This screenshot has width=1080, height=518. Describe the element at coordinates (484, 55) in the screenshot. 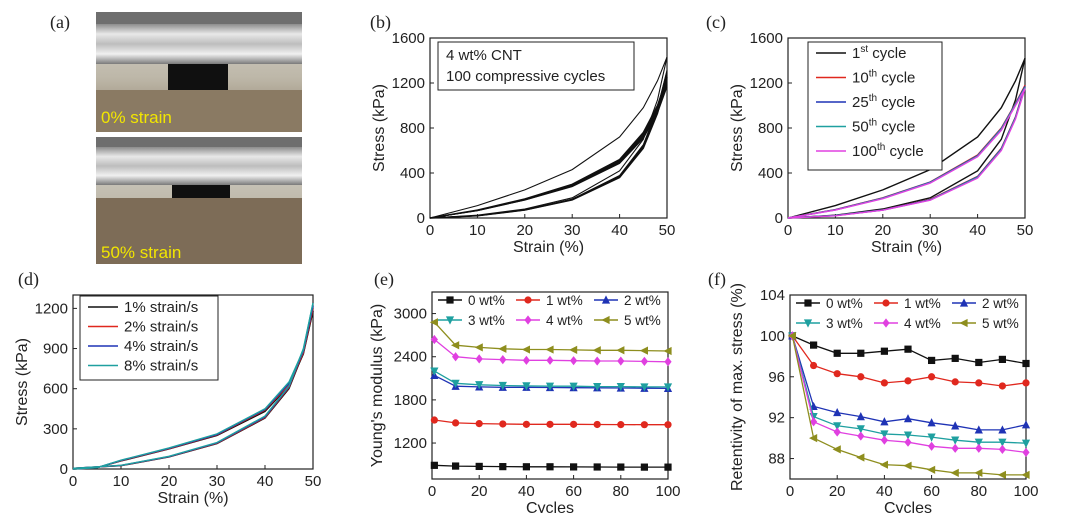

I see `annotation-line-1: 4 wt% CNT` at that location.